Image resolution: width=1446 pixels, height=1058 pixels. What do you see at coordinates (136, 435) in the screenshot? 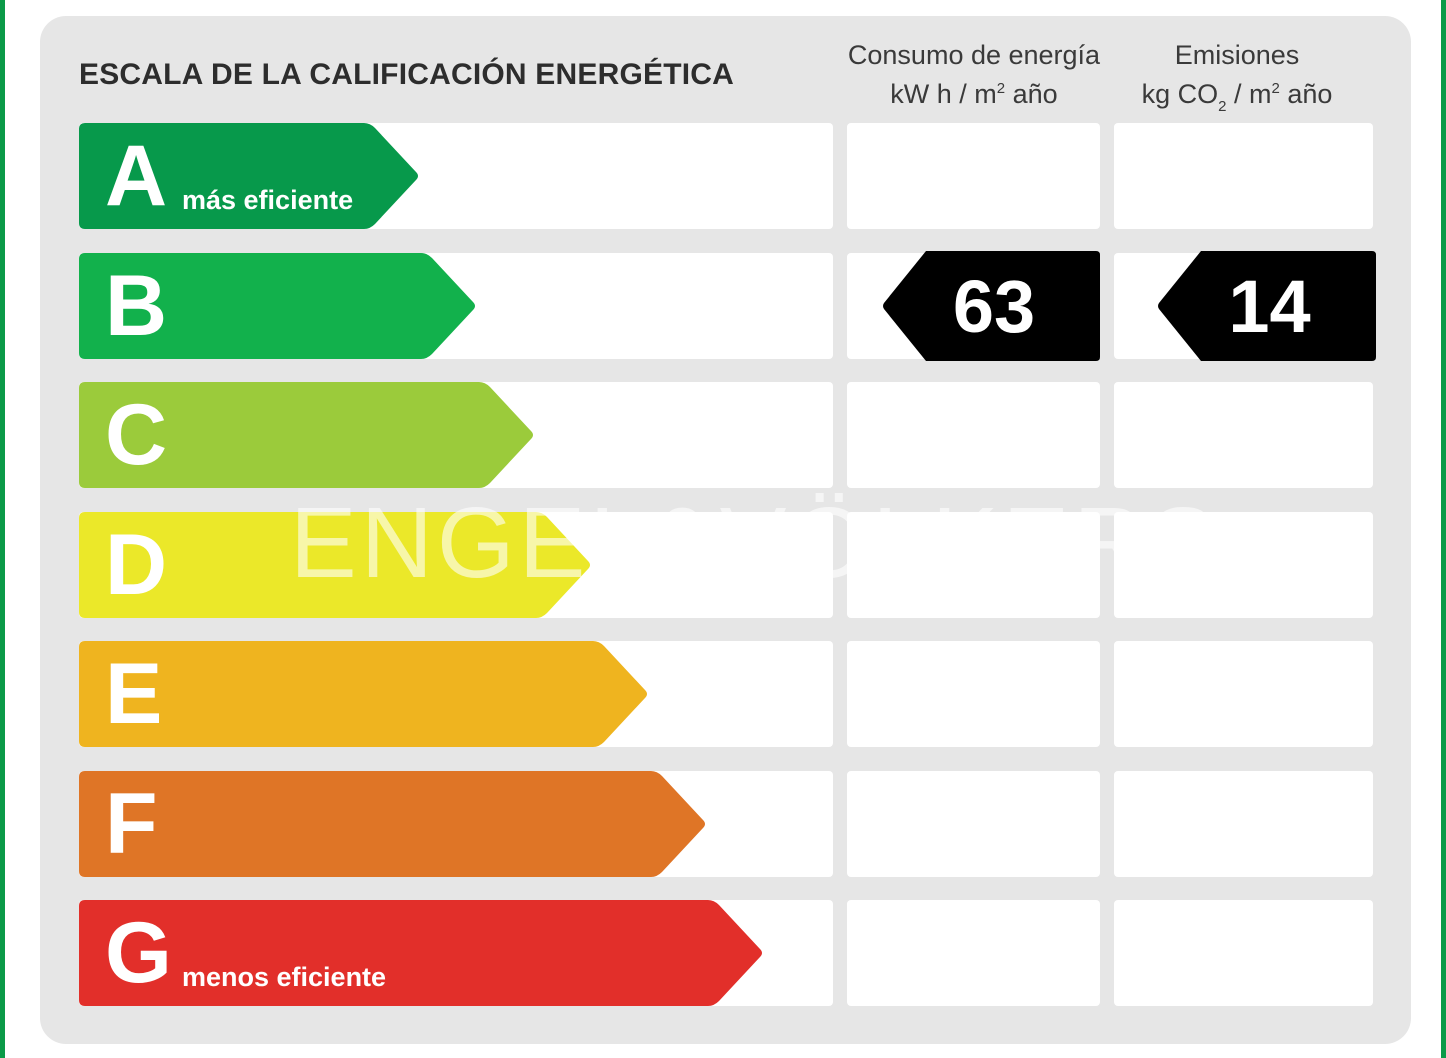
I see `rating-letter: C` at bounding box center [136, 435].